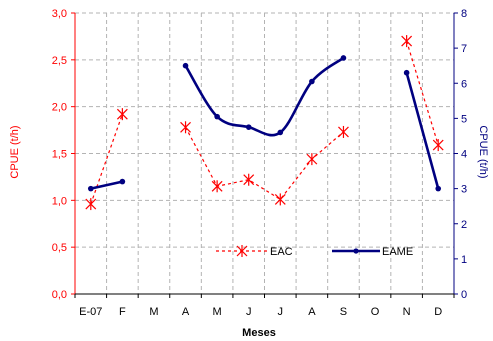 This screenshot has height=341, width=493. What do you see at coordinates (464, 190) in the screenshot?
I see `right-tick-label: 3` at bounding box center [464, 190].